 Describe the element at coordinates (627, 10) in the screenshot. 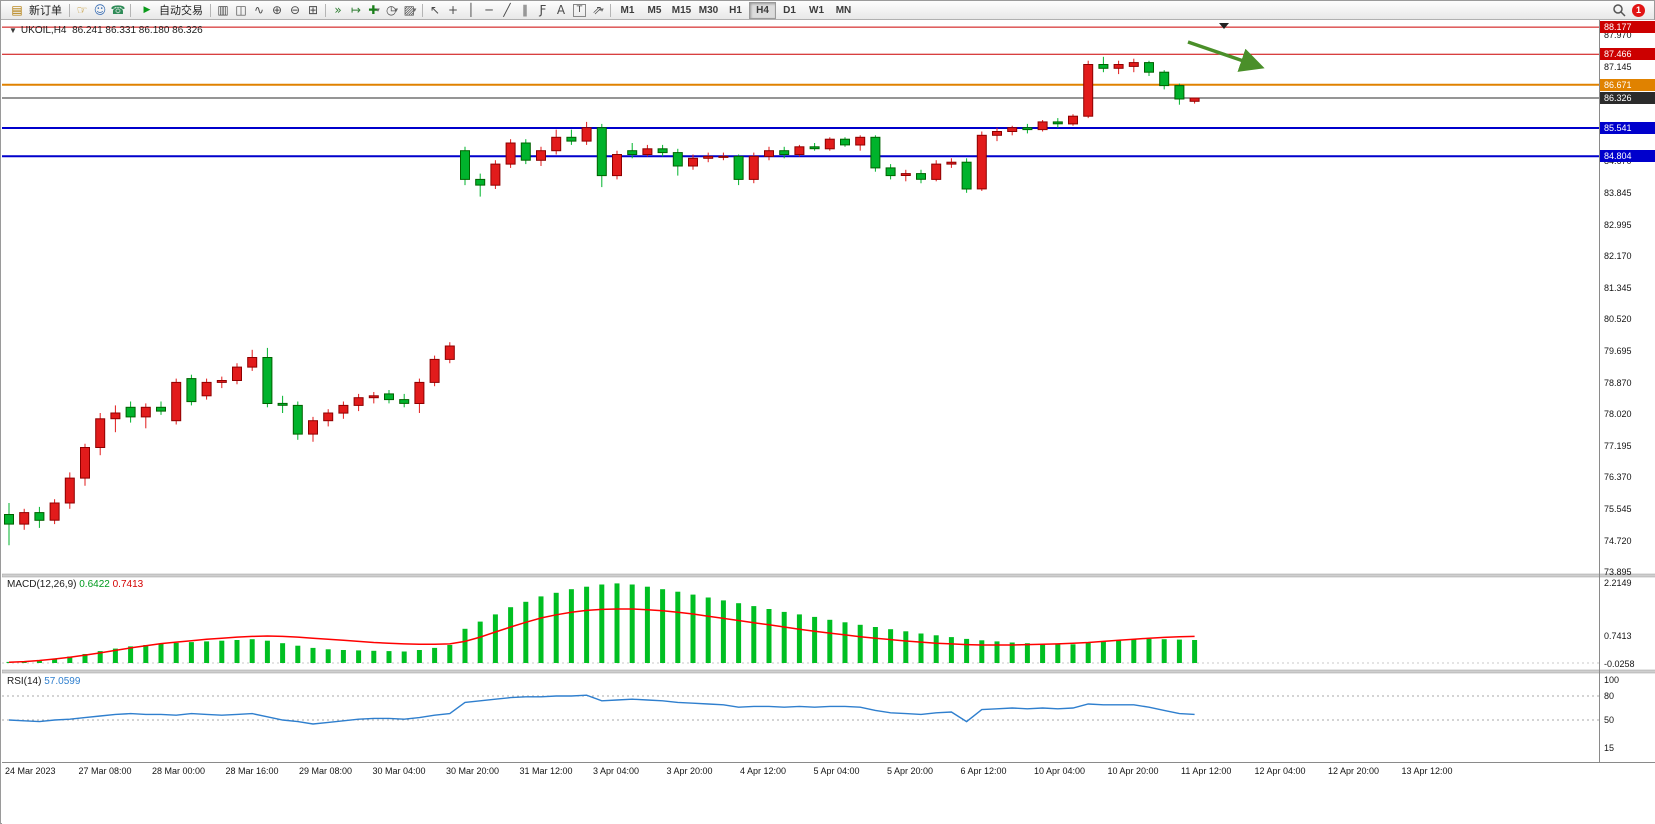

I see `timeframe-m1-button: M1` at that location.